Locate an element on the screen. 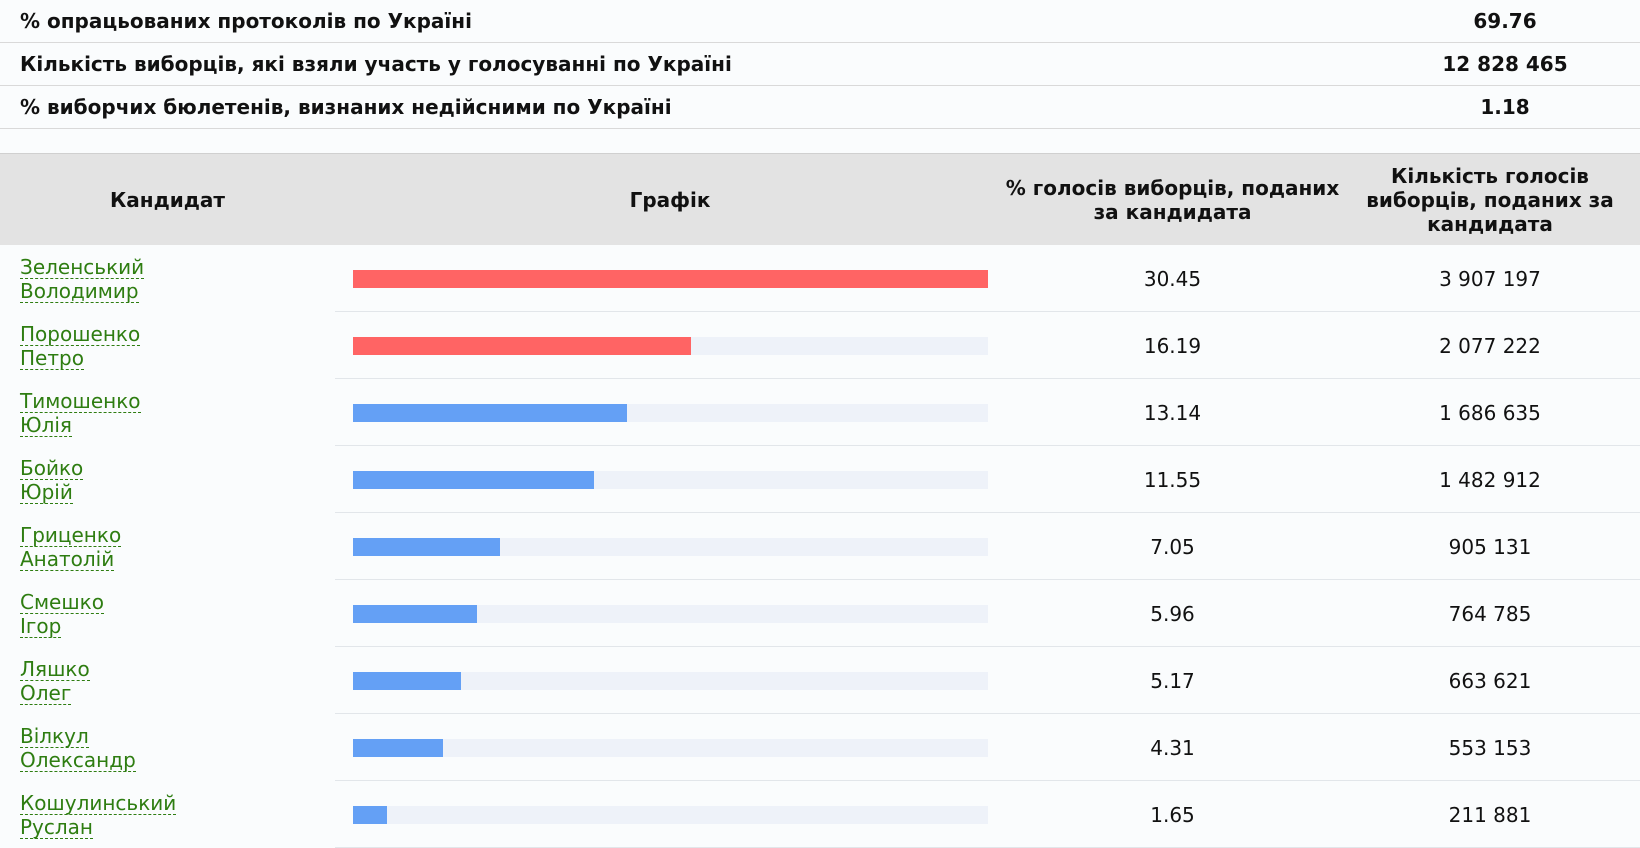  candidate-surname-link: Вілкул is located at coordinates (54, 735).